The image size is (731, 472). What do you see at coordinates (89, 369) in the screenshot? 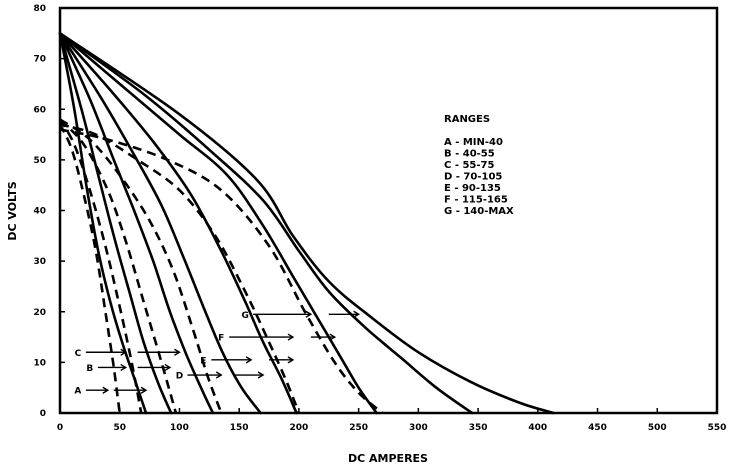
I see `curve-label-b: B` at bounding box center [89, 369].